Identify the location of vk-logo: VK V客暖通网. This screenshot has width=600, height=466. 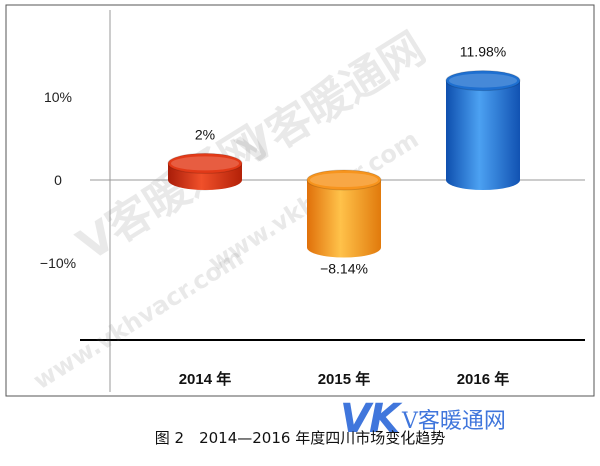
(423, 419).